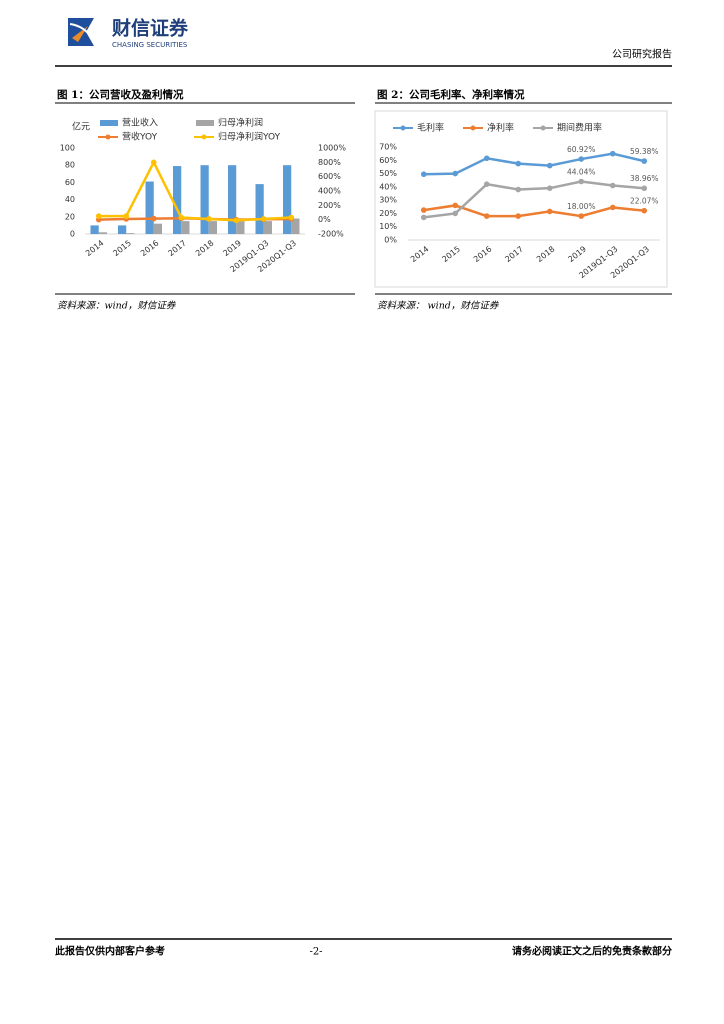 Image resolution: width=724 pixels, height=1024 pixels. I want to click on legend-label: 营业收入, so click(140, 123).